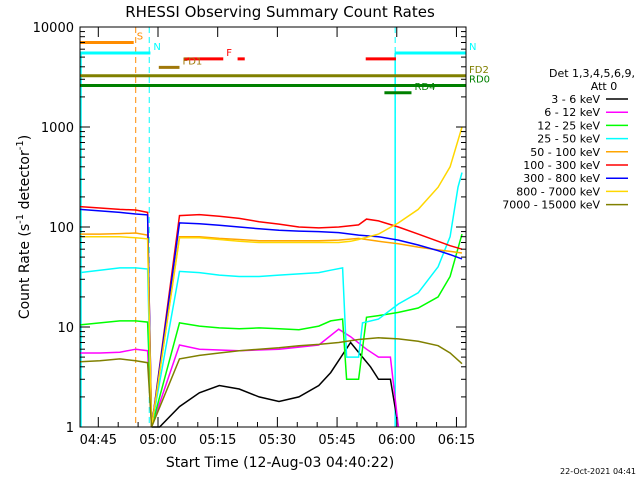 The width and height of the screenshot is (640, 480). What do you see at coordinates (558, 191) in the screenshot?
I see `legend-label-7: 800 - 7000 keV` at bounding box center [558, 191].